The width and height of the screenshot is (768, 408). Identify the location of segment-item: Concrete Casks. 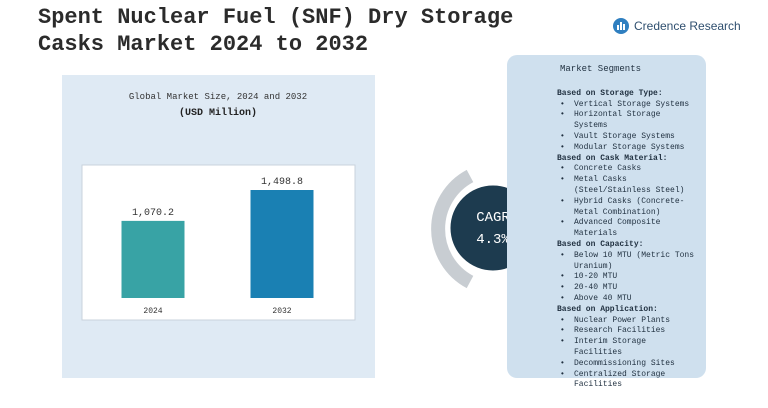
(629, 169).